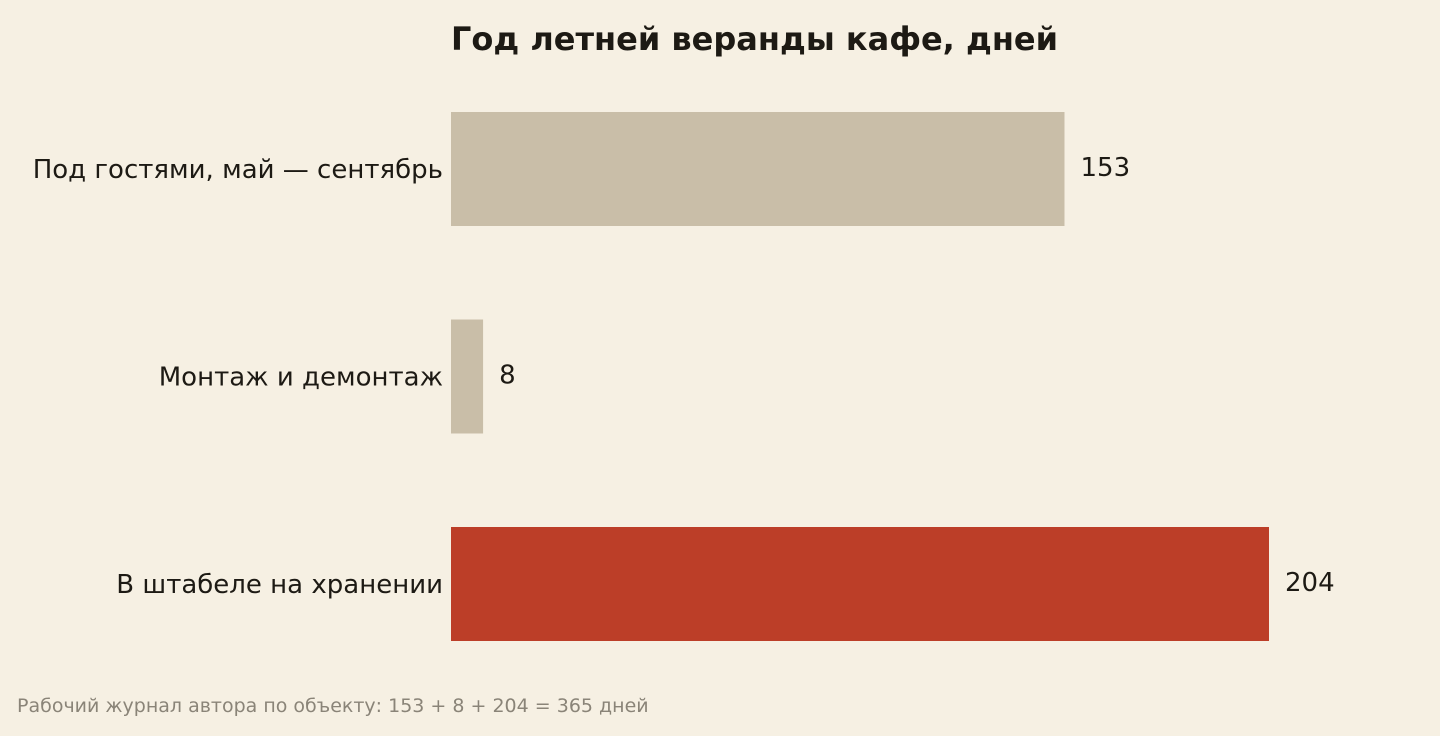 Image resolution: width=1440 pixels, height=736 pixels. What do you see at coordinates (754, 39) in the screenshot?
I see `chart-title: Год летней веранды кафе, дней` at bounding box center [754, 39].